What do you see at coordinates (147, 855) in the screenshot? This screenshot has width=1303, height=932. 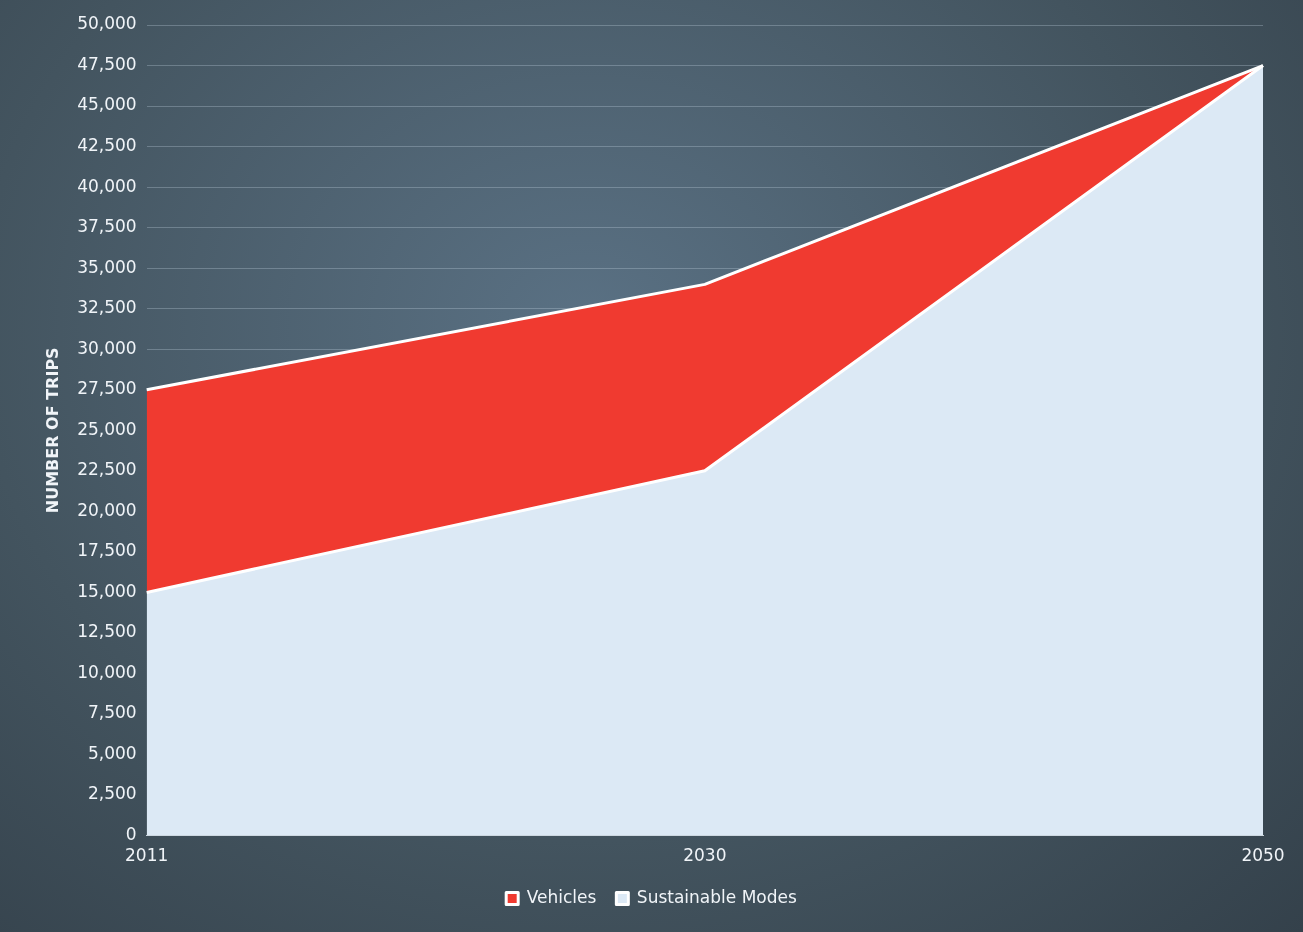 I see `x-tick-label: 2011` at bounding box center [147, 855].